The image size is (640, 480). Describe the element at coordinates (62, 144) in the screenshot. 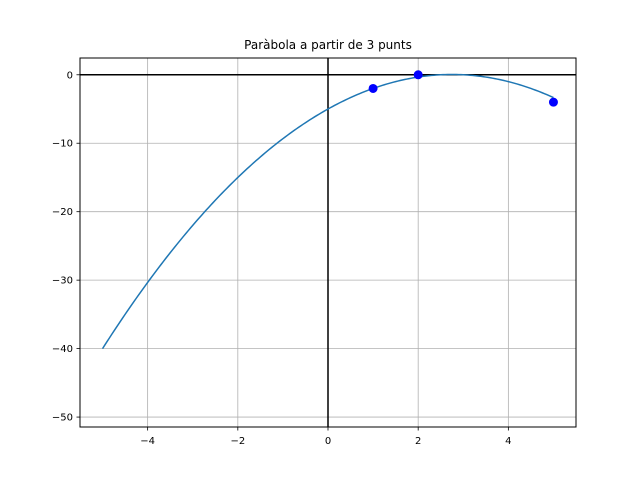

I see `y-tick-label: −10` at that location.